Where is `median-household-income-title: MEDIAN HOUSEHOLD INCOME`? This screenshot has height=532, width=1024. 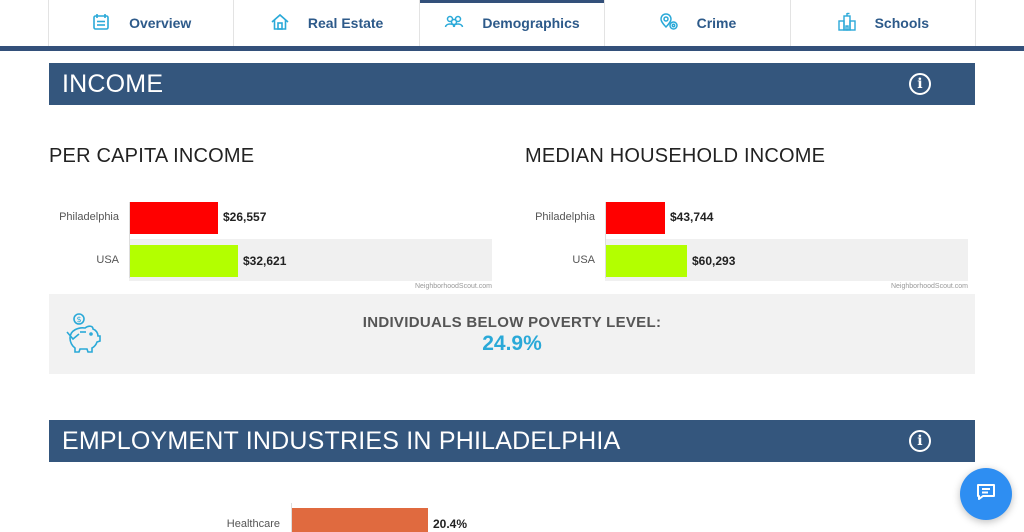 median-household-income-title: MEDIAN HOUSEHOLD INCOME is located at coordinates (675, 156).